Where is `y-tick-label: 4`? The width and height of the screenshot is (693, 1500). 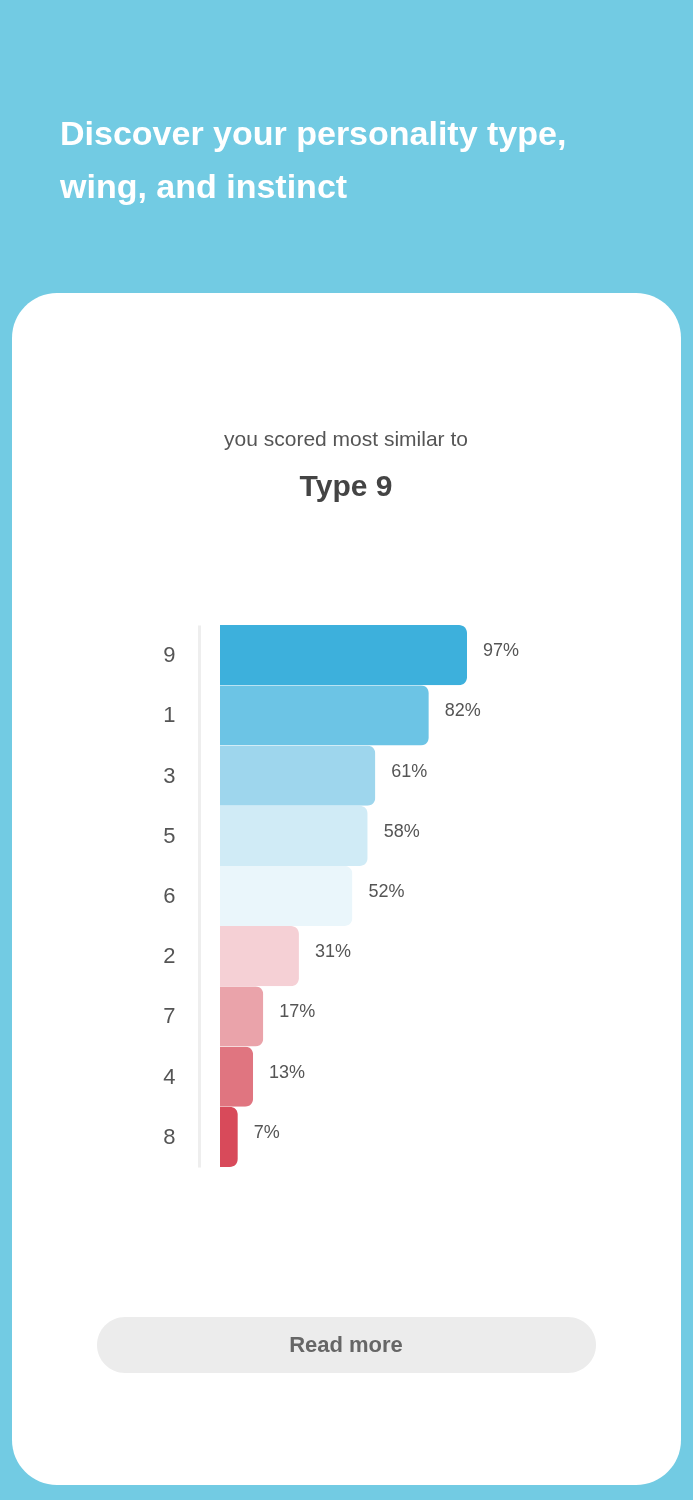 y-tick-label: 4 is located at coordinates (169, 1076).